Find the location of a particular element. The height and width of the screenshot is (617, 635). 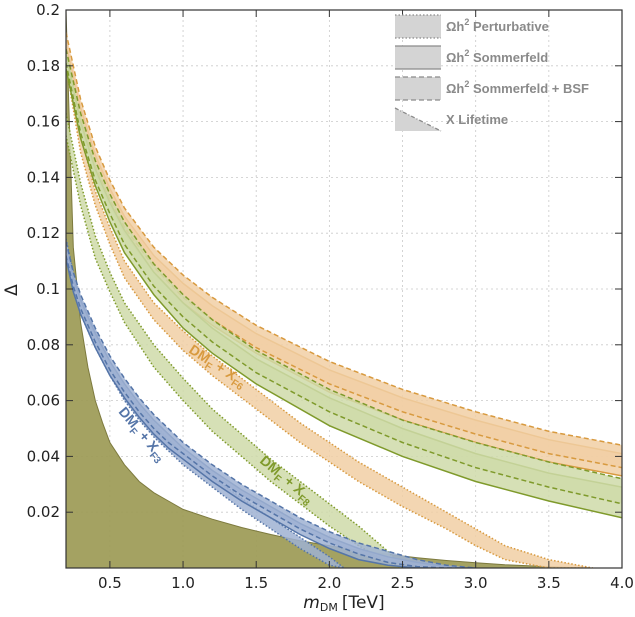

y-tick-label: 0.14 is located at coordinates (43, 177).